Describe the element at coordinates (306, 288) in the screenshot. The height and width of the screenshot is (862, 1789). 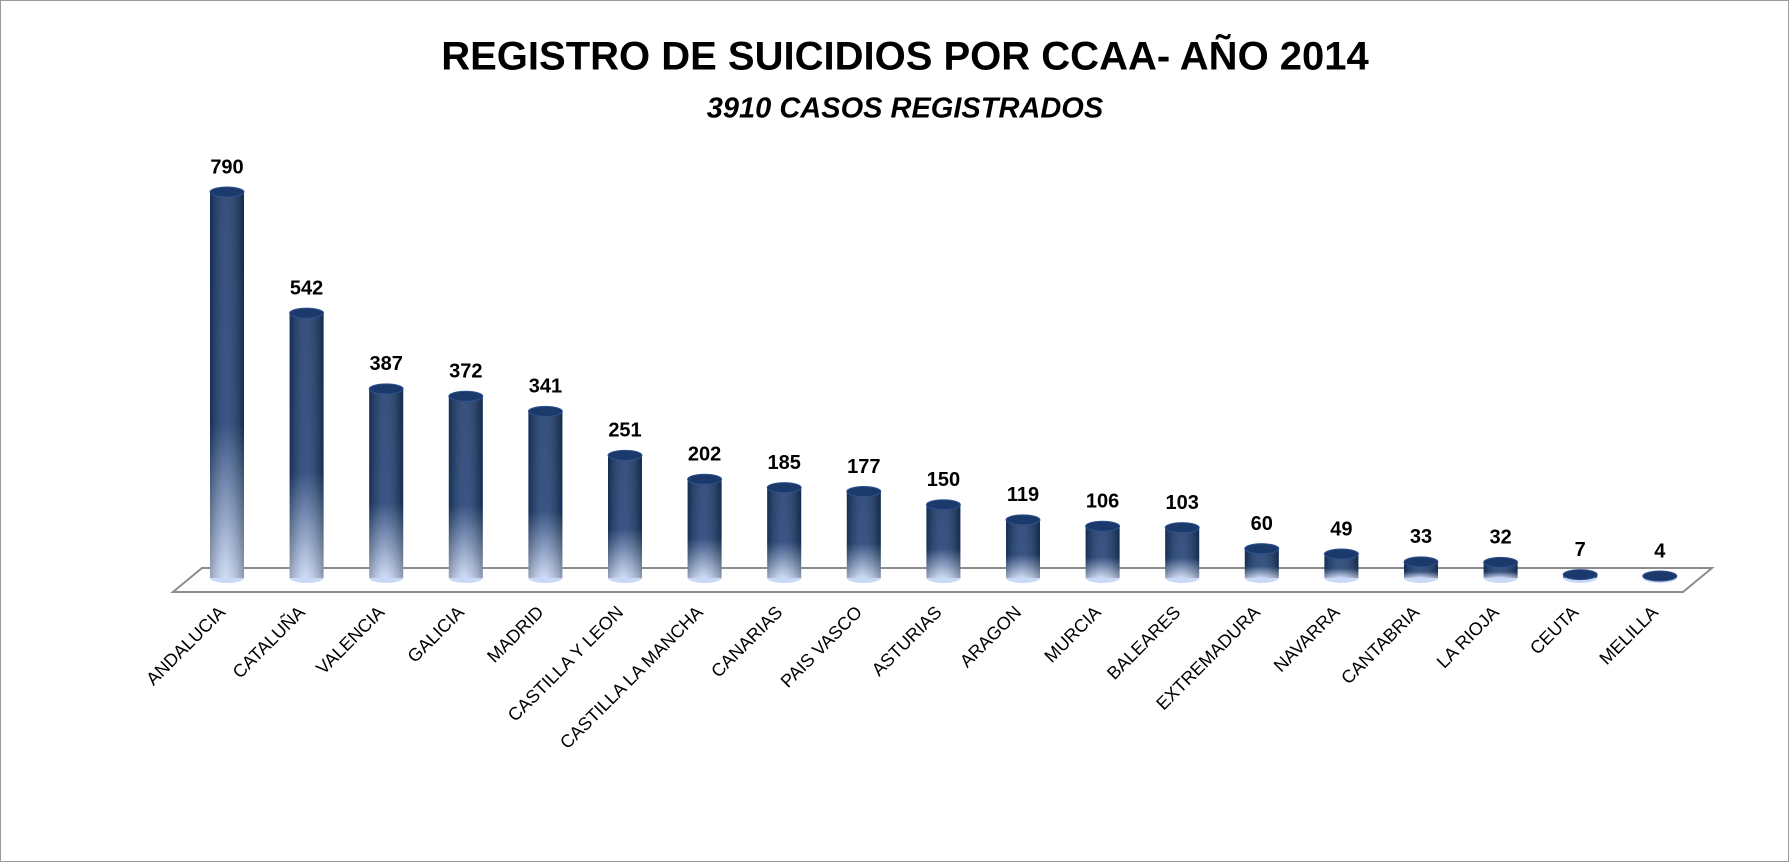
I see `data-label: 542` at that location.